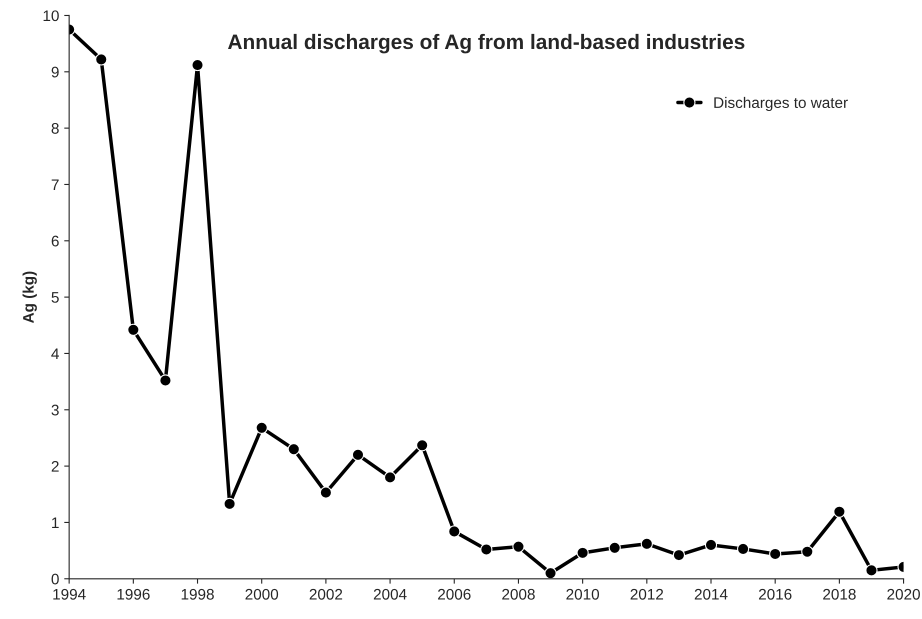 Image resolution: width=922 pixels, height=619 pixels. What do you see at coordinates (839, 594) in the screenshot?
I see `x-tick-label: 2018` at bounding box center [839, 594].